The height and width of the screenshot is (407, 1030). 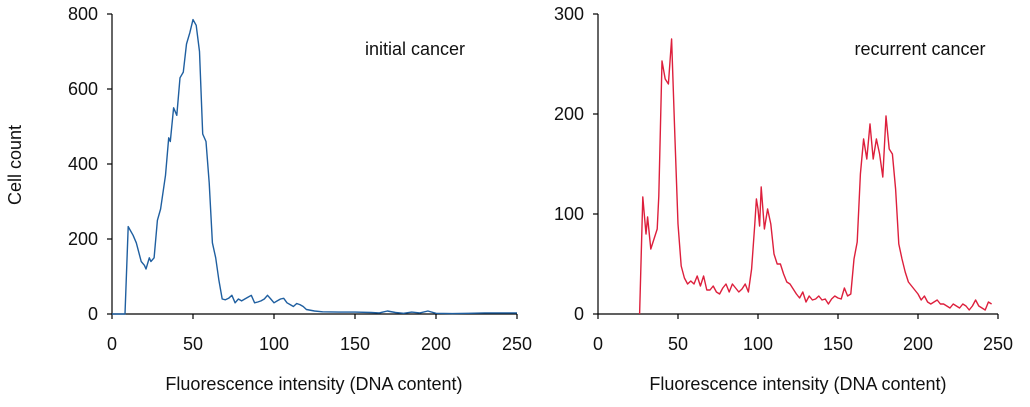 I want to click on y-tick-label: 600, so click(x=83, y=89).